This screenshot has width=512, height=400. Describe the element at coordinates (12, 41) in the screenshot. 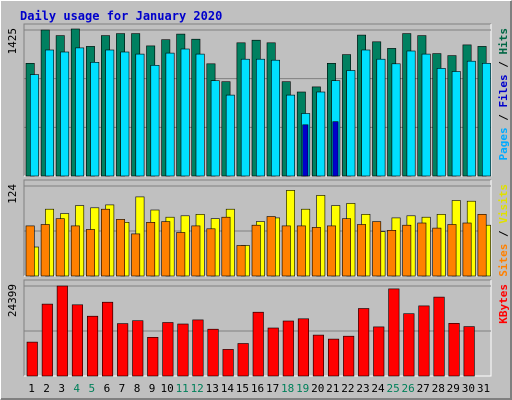

I see `y-axis-max-label: 1425` at that location.